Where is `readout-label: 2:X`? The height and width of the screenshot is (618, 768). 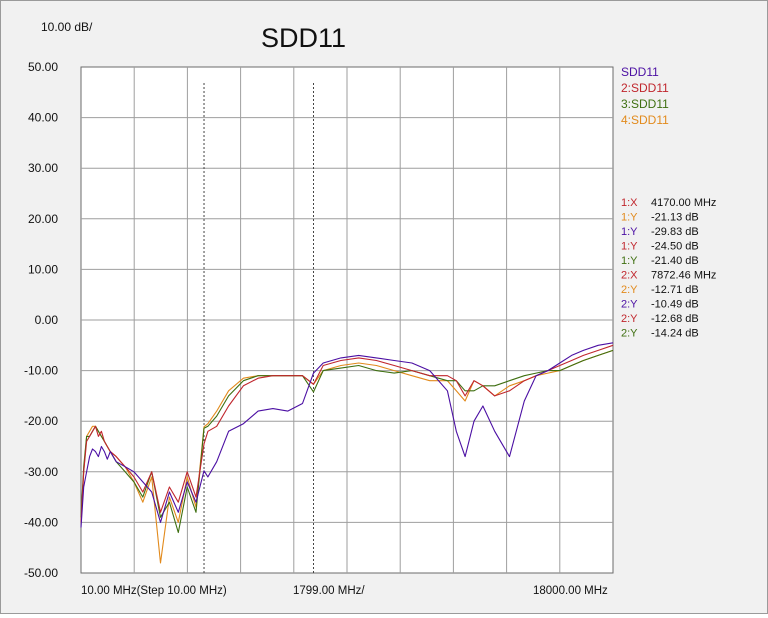
readout-label: 2:X is located at coordinates (629, 276).